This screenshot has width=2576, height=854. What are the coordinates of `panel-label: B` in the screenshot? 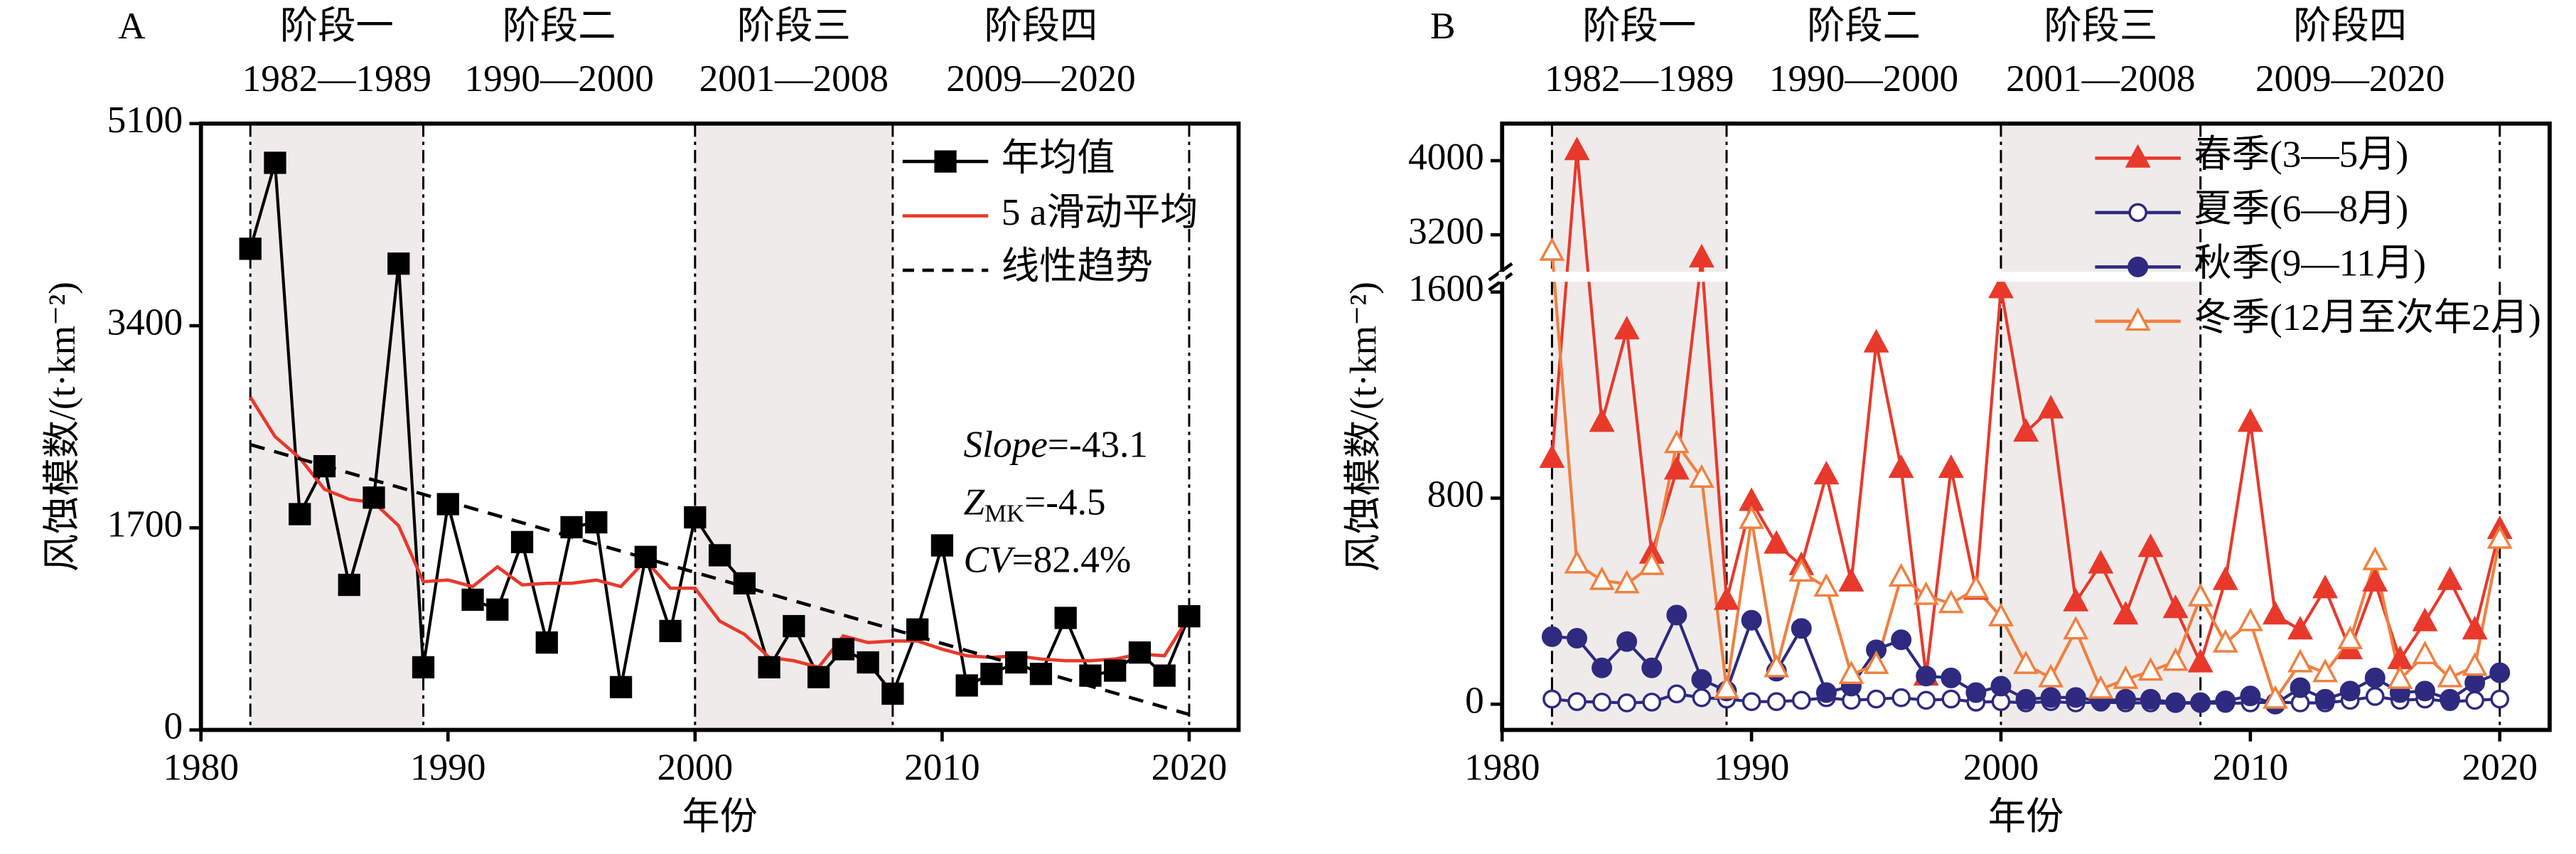 It's located at (1443, 26).